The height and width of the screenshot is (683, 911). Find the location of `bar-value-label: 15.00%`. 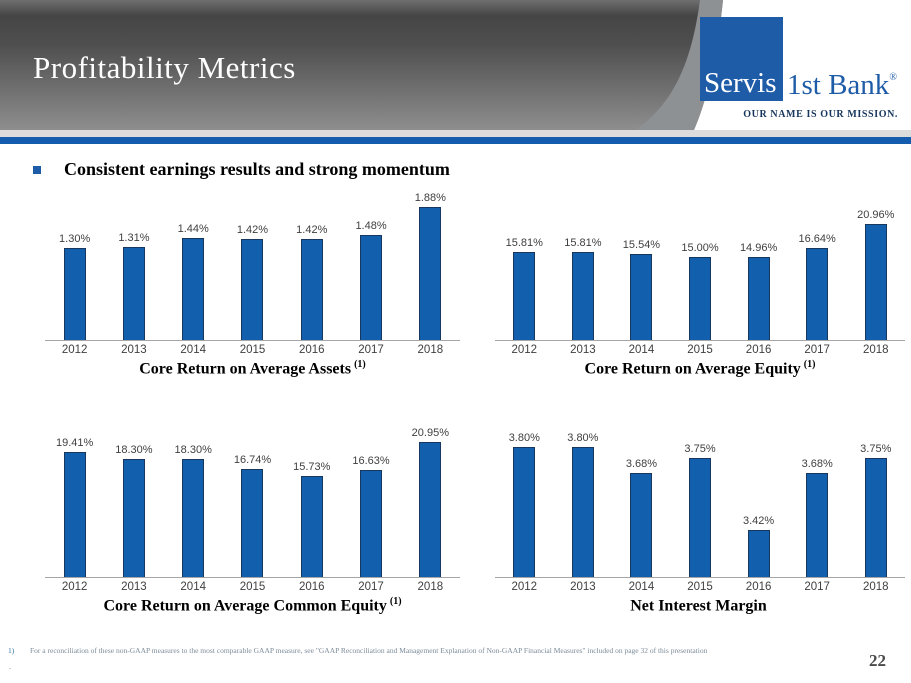

bar-value-label: 15.00% is located at coordinates (700, 247).